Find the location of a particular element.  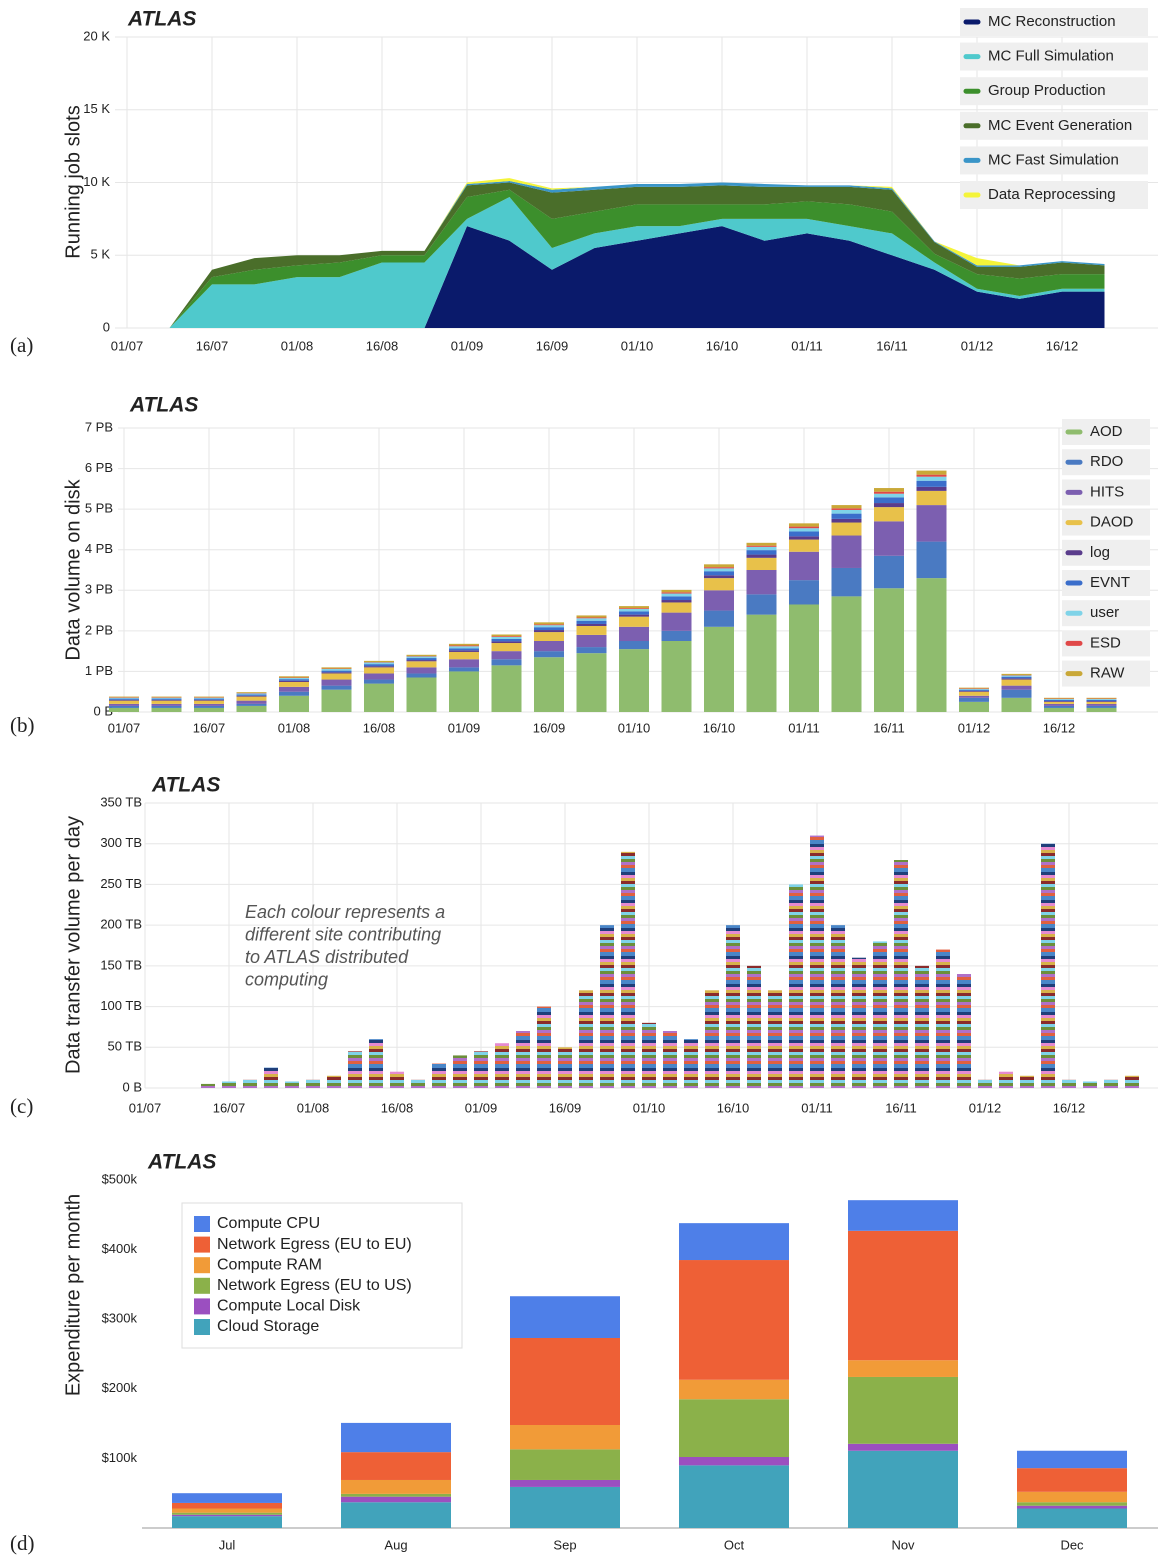

legend-label: Compute CPU is located at coordinates (268, 1223).